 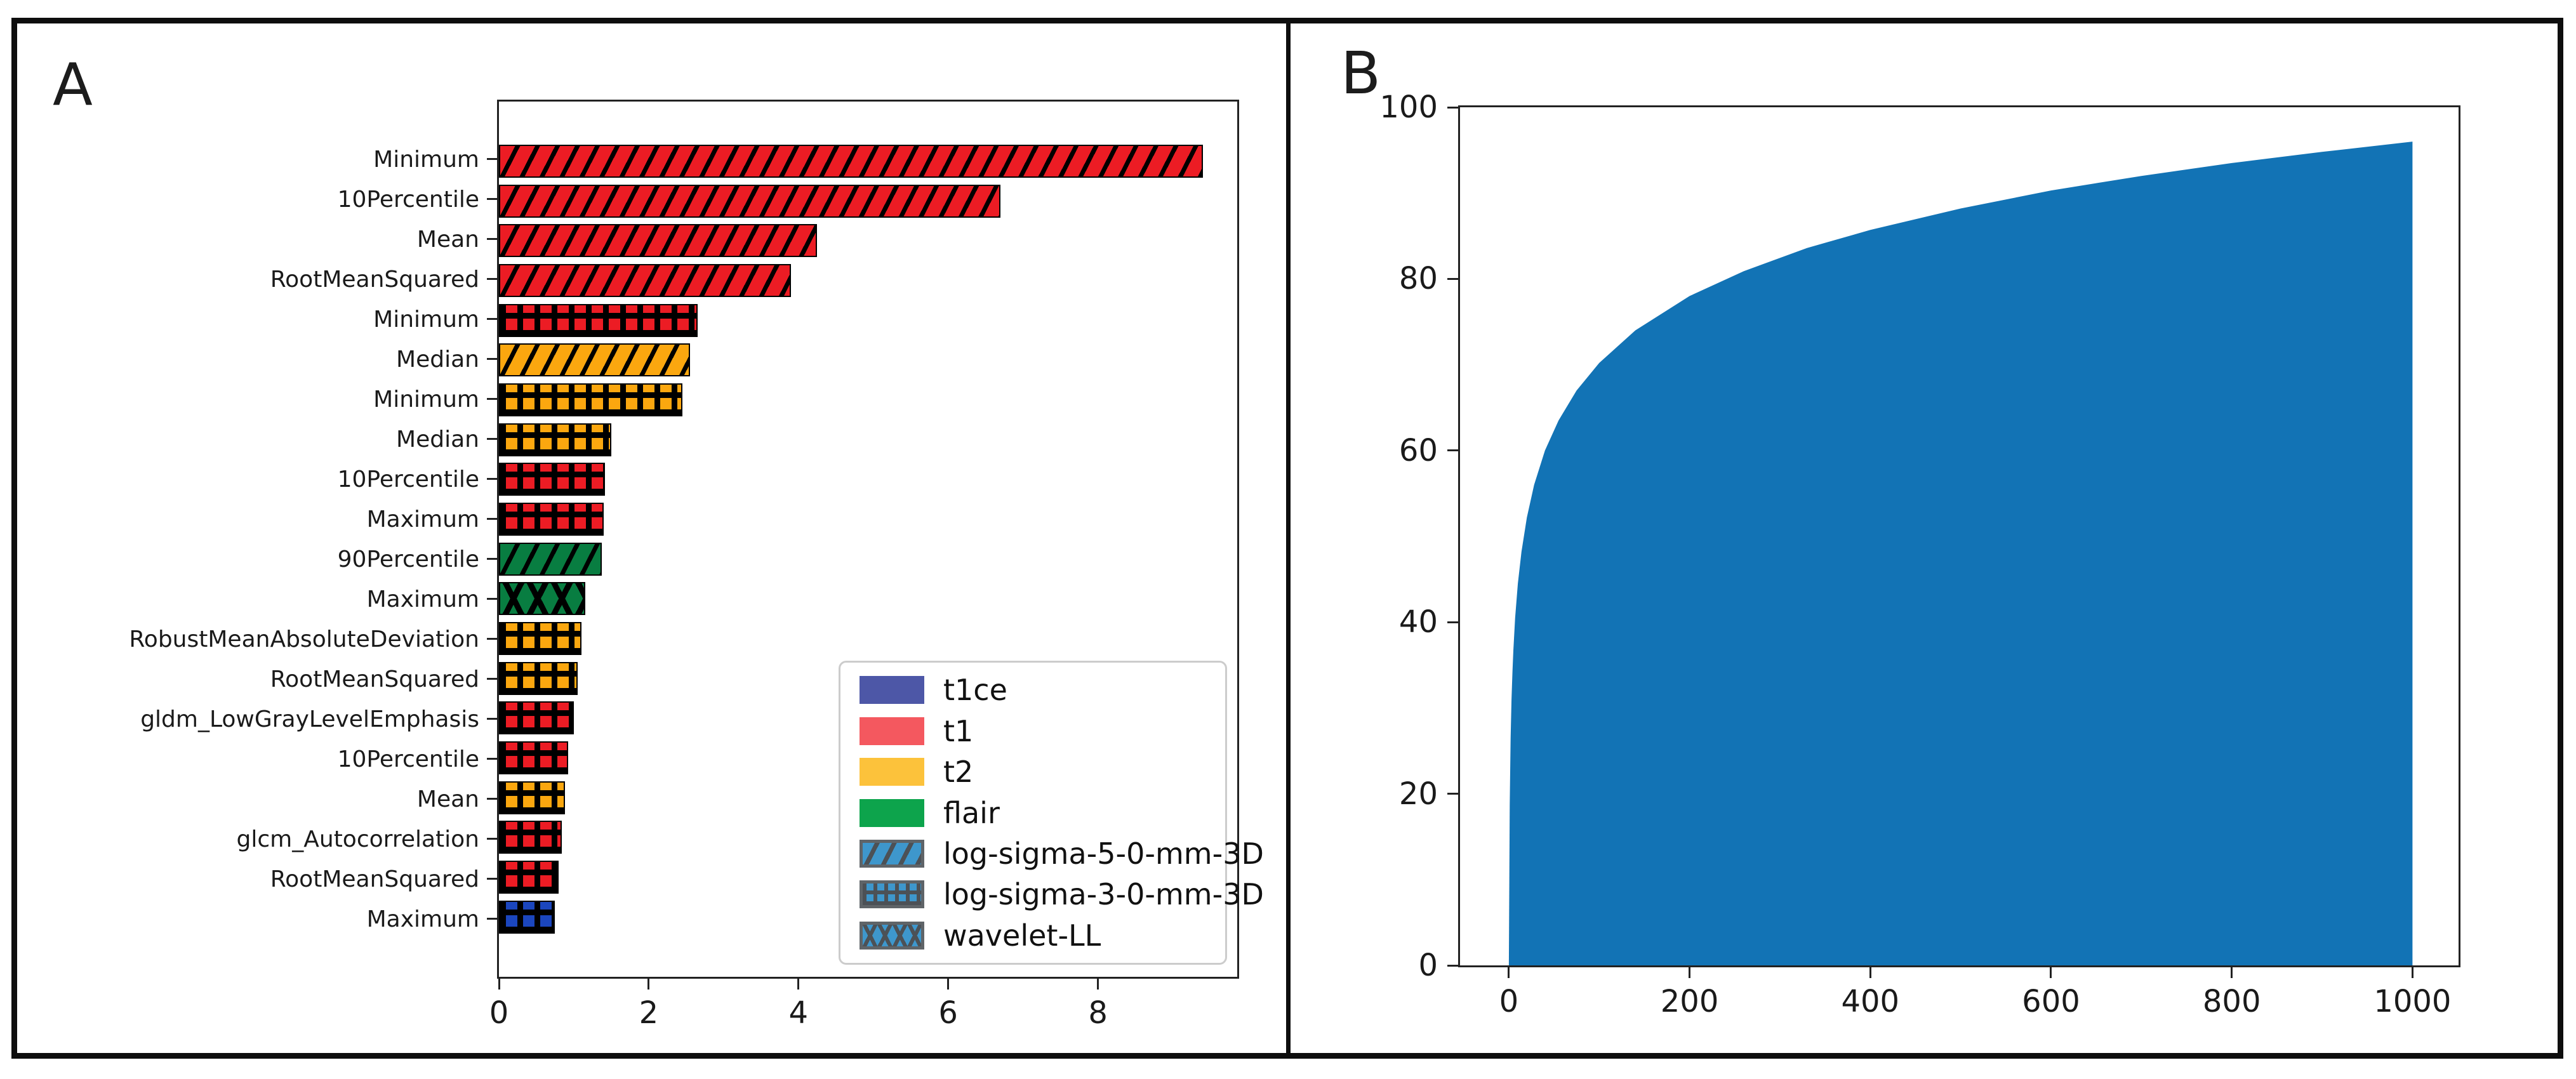 What do you see at coordinates (540, 639) in the screenshot?
I see `bar-robustmeanabsolutedeviation` at bounding box center [540, 639].